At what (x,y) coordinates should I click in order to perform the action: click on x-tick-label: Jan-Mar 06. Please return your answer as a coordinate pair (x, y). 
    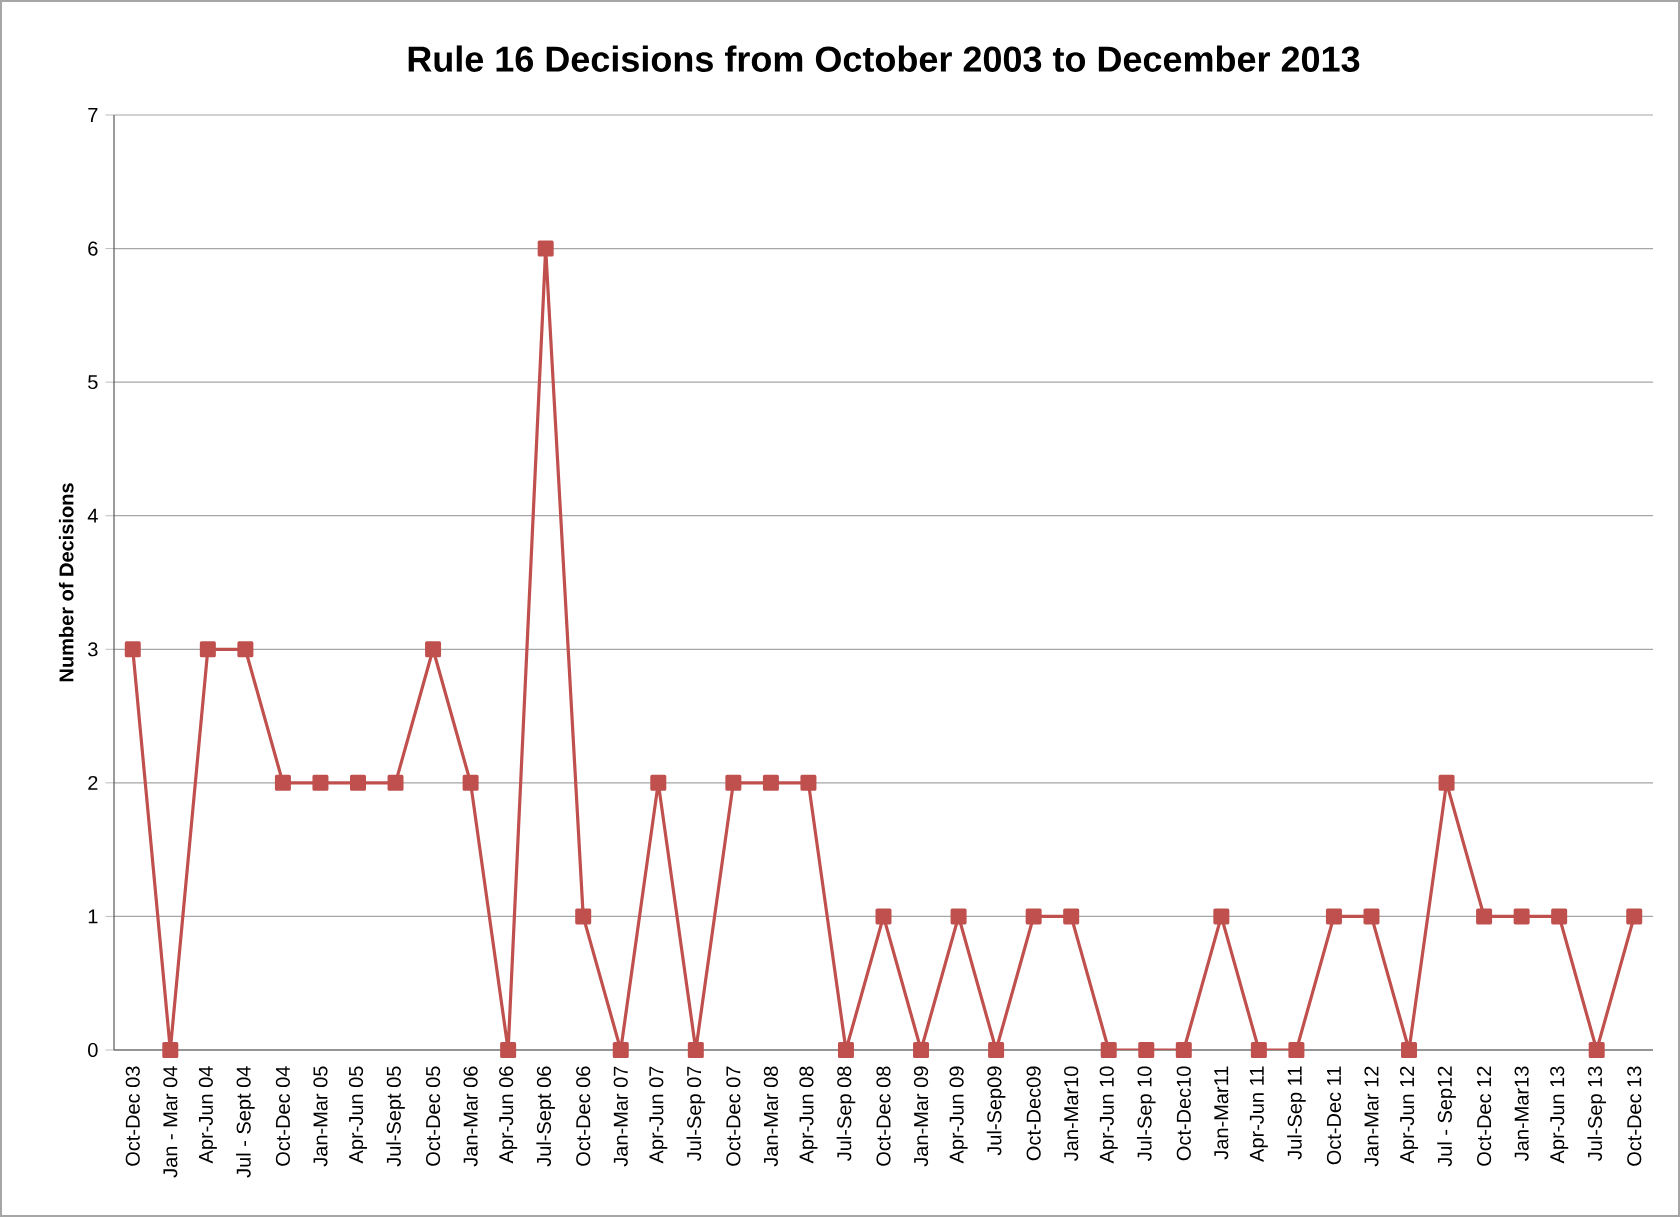
    Looking at the image, I should click on (470, 1116).